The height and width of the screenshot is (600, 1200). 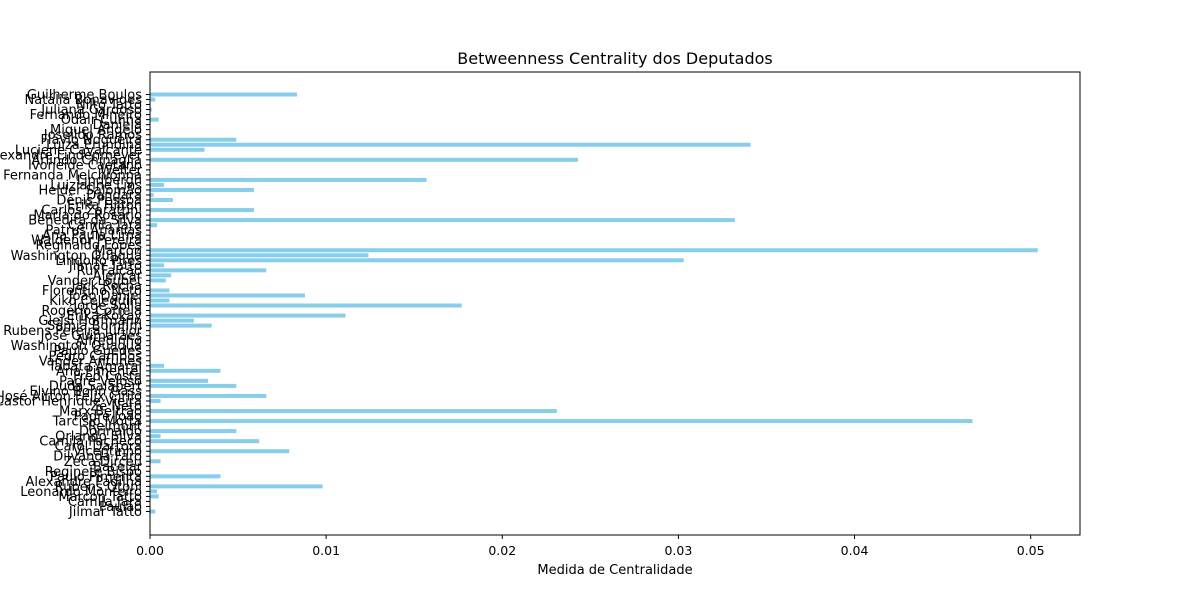 I want to click on y-tick-label: Jack Rocha, so click(x=106, y=286).